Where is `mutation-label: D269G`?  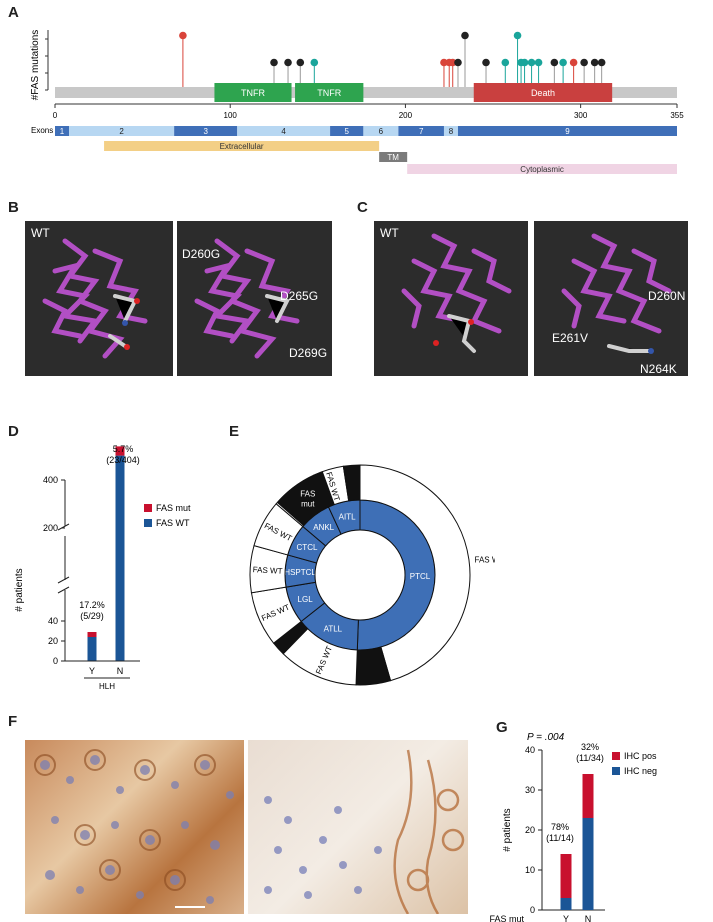 mutation-label: D269G is located at coordinates (308, 353).